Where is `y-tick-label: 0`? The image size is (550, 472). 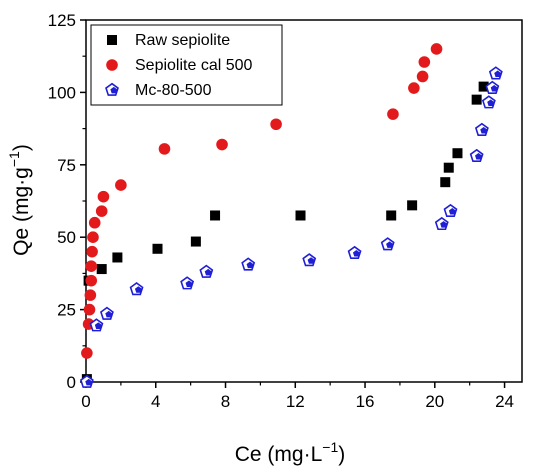
y-tick-label: 0 is located at coordinates (71, 382).